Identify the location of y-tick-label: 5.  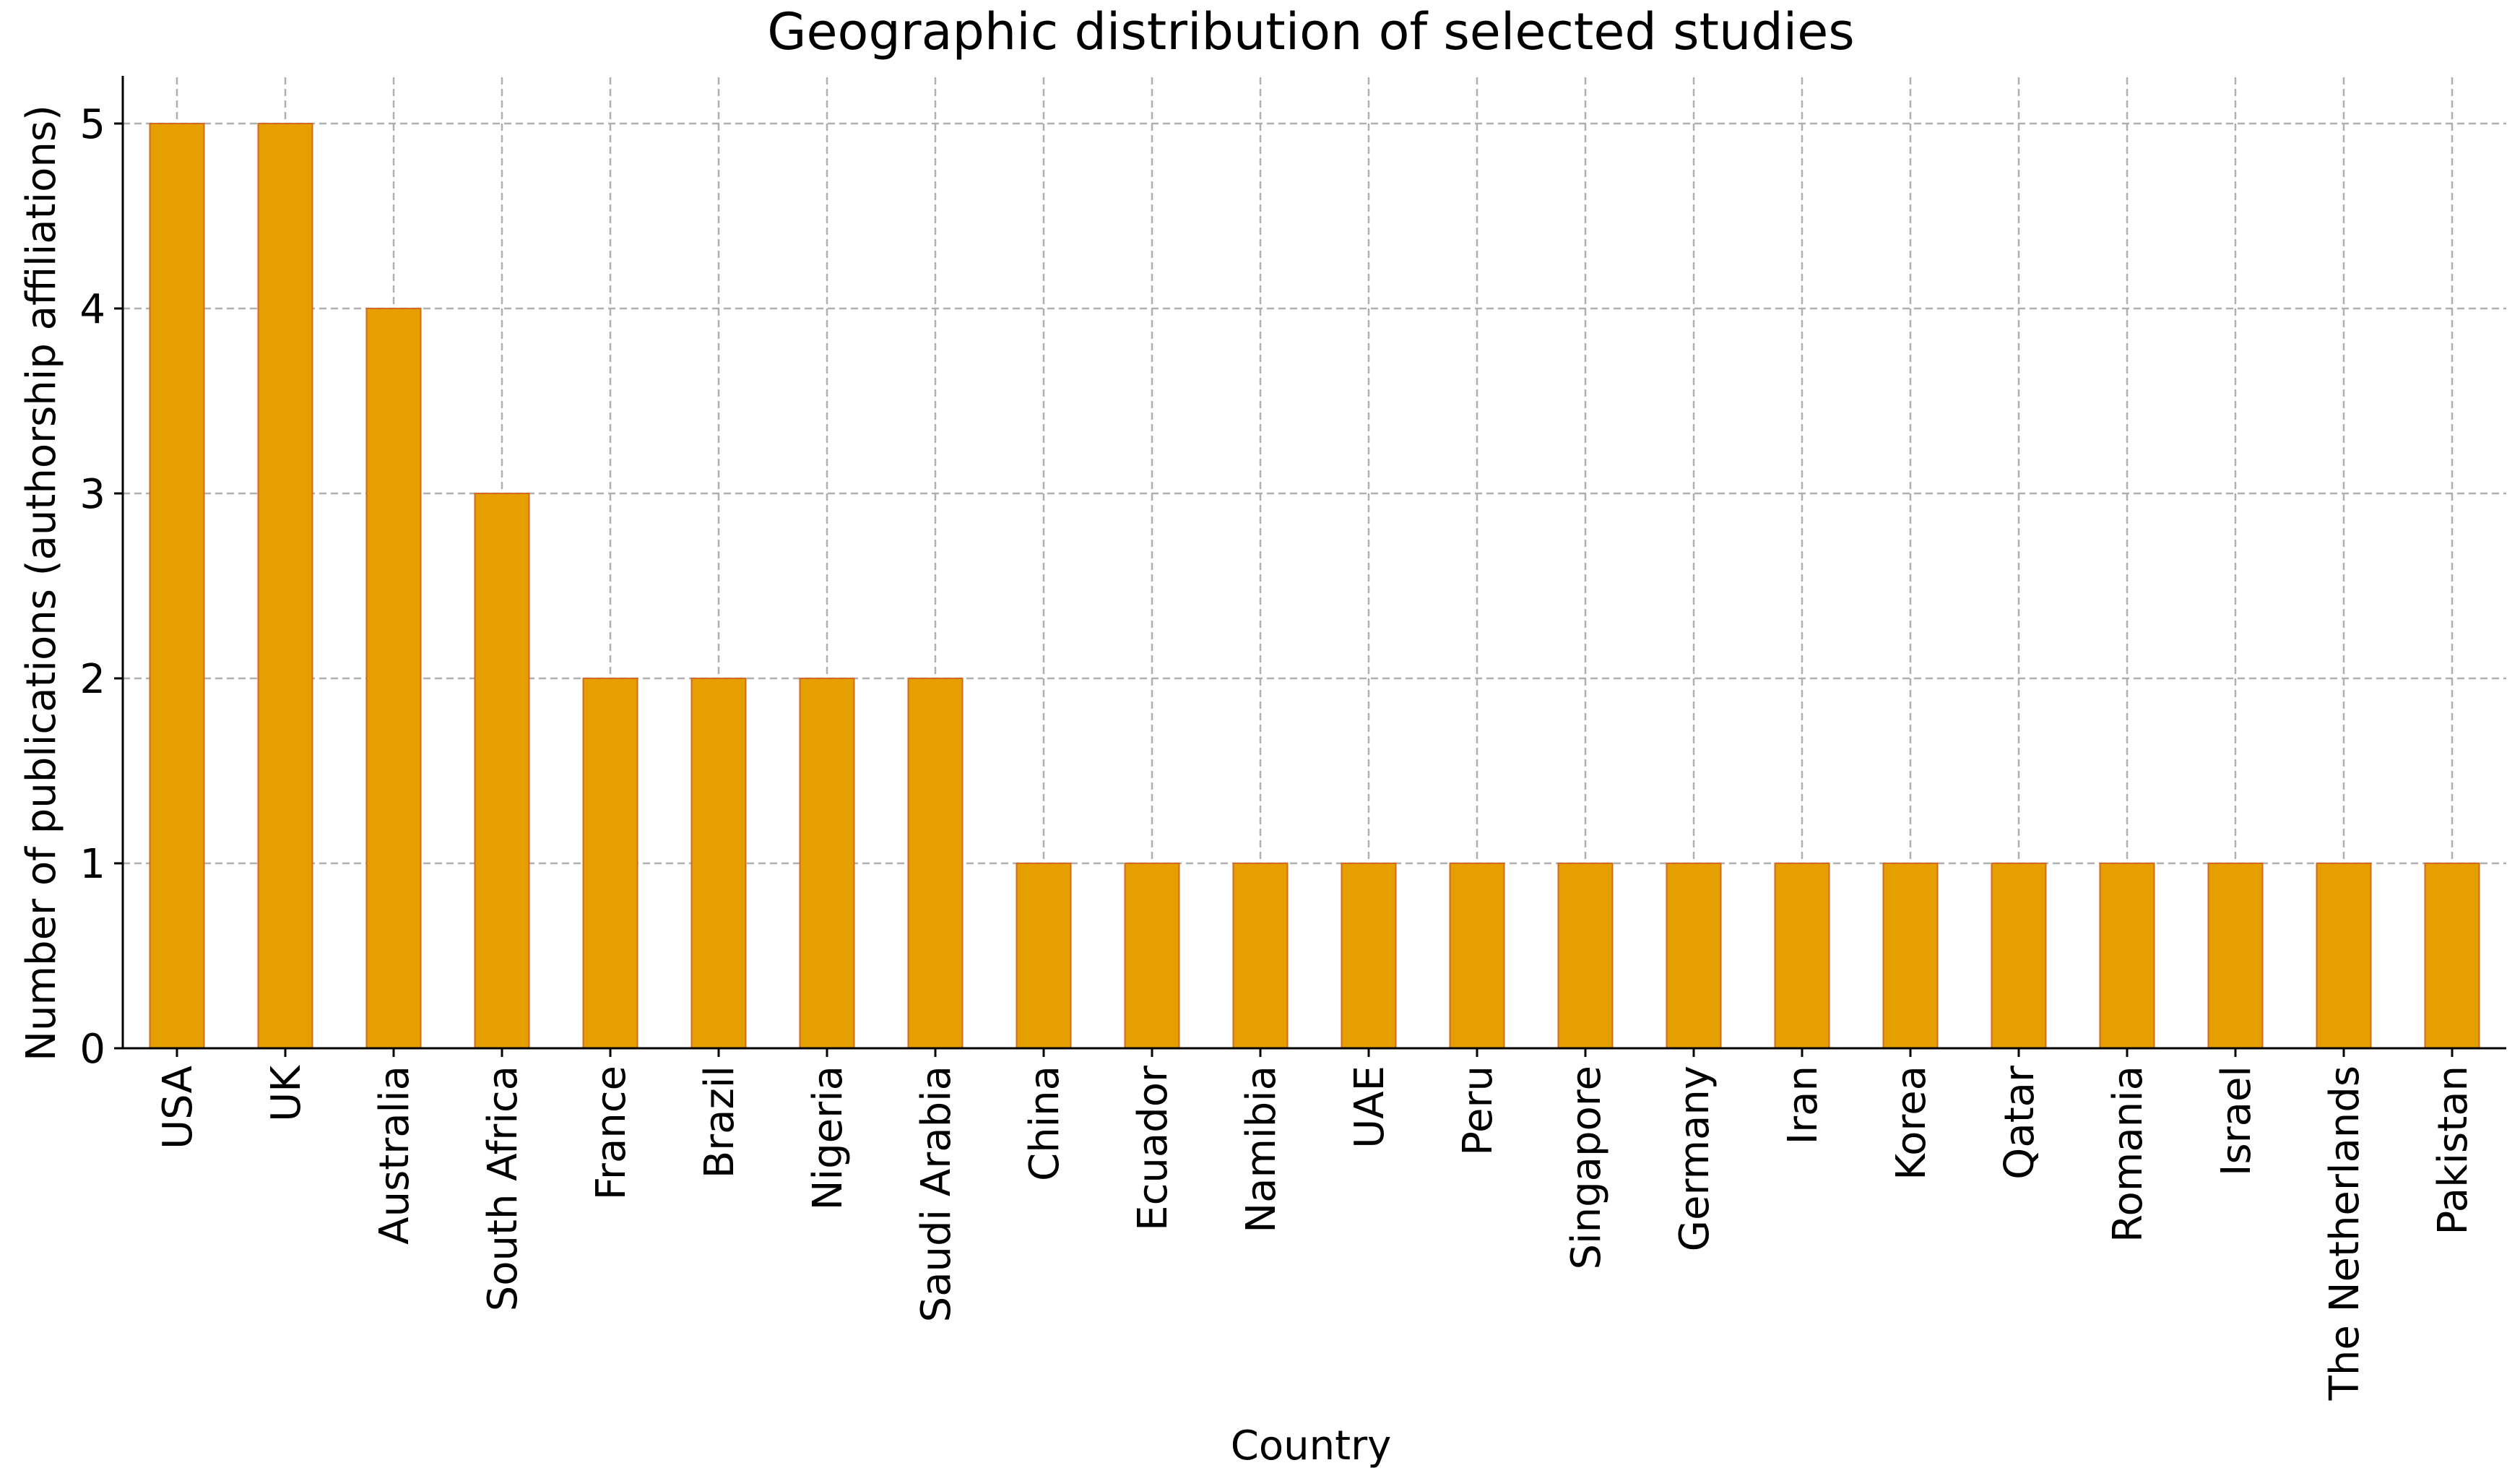
(92, 124).